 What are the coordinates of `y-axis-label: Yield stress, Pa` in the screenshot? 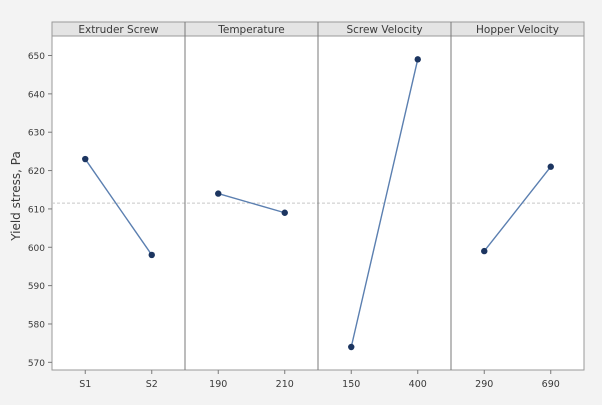 It's located at (16, 196).